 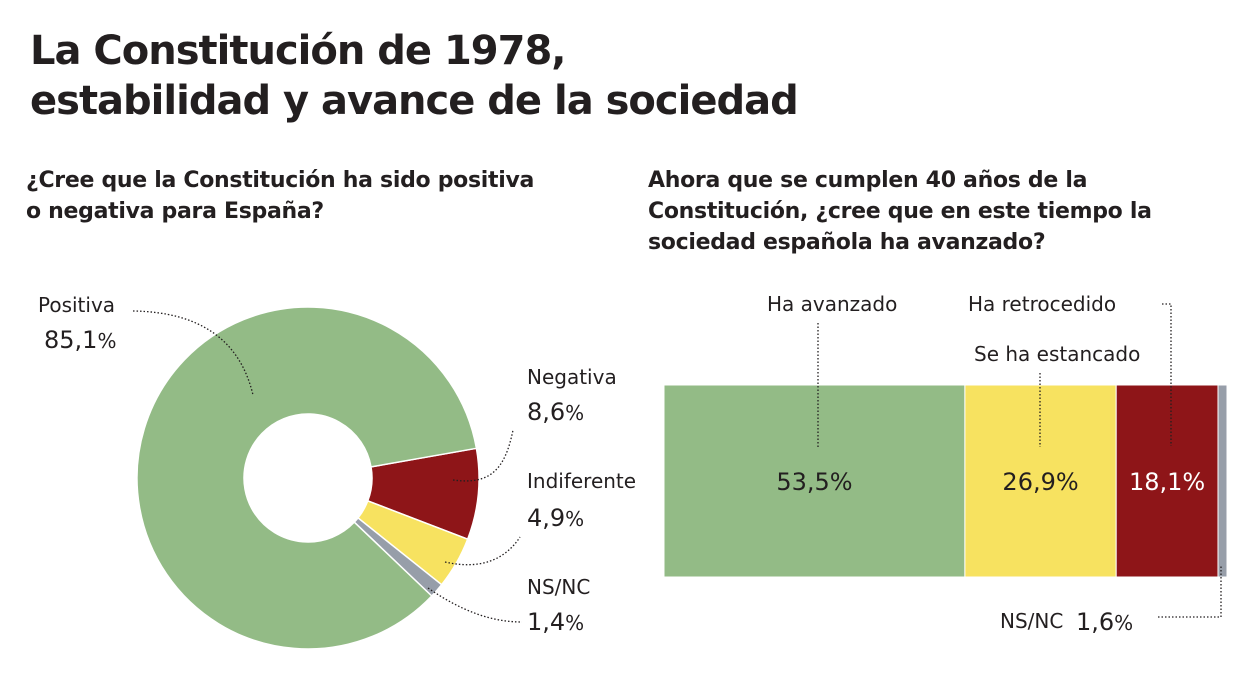 What do you see at coordinates (1057, 354) in the screenshot?
I see `bar-label-se-ha-estancado: Se ha estancado` at bounding box center [1057, 354].